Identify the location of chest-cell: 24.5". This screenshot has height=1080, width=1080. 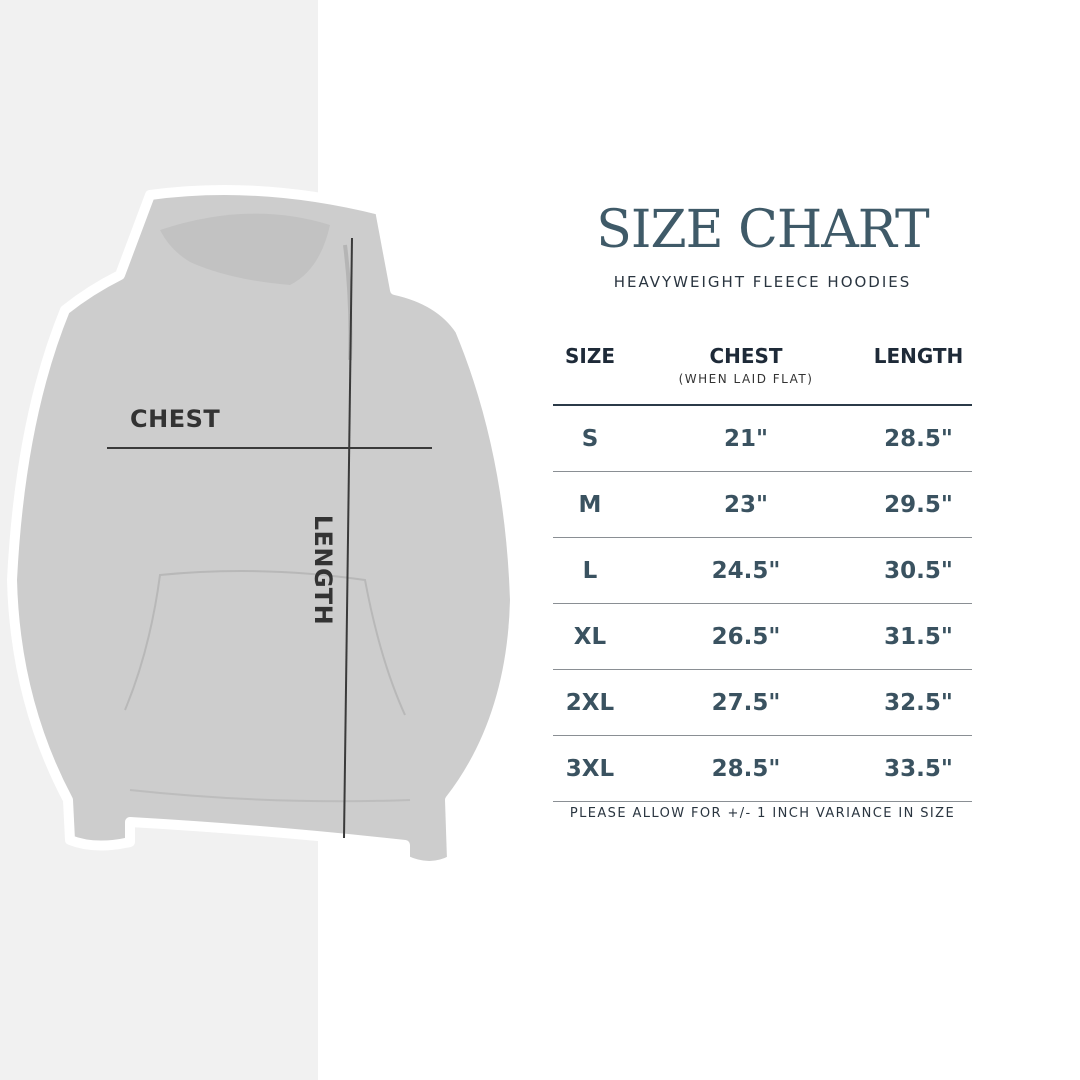
(746, 570).